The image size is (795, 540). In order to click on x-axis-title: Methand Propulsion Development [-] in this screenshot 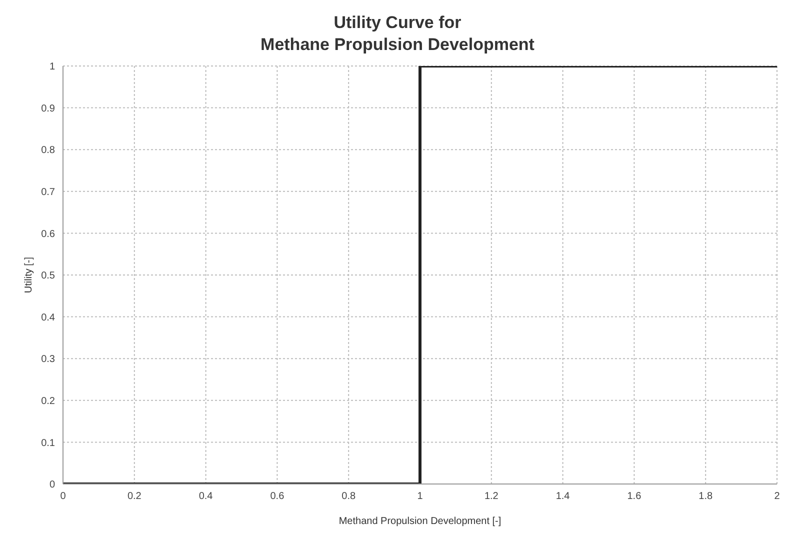, I will do `click(420, 521)`.